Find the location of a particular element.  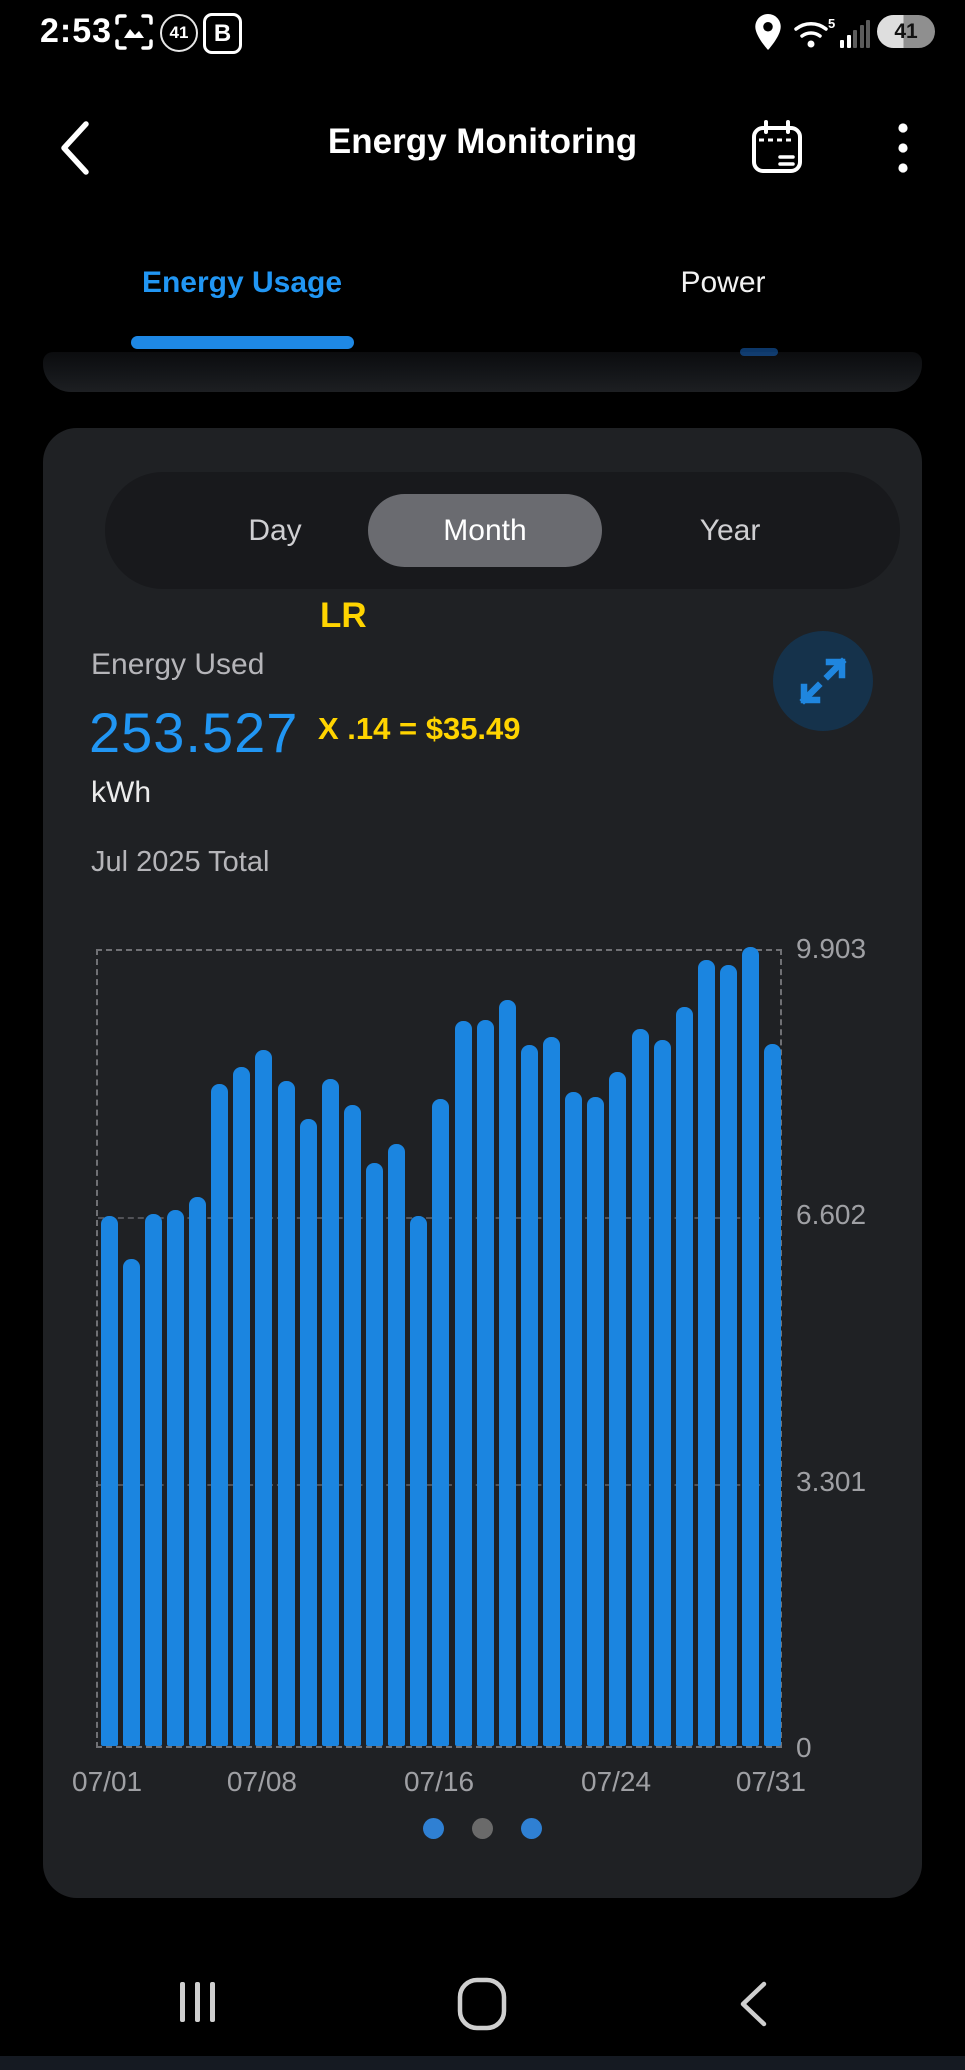

bar-07/16 is located at coordinates (441, 1422).